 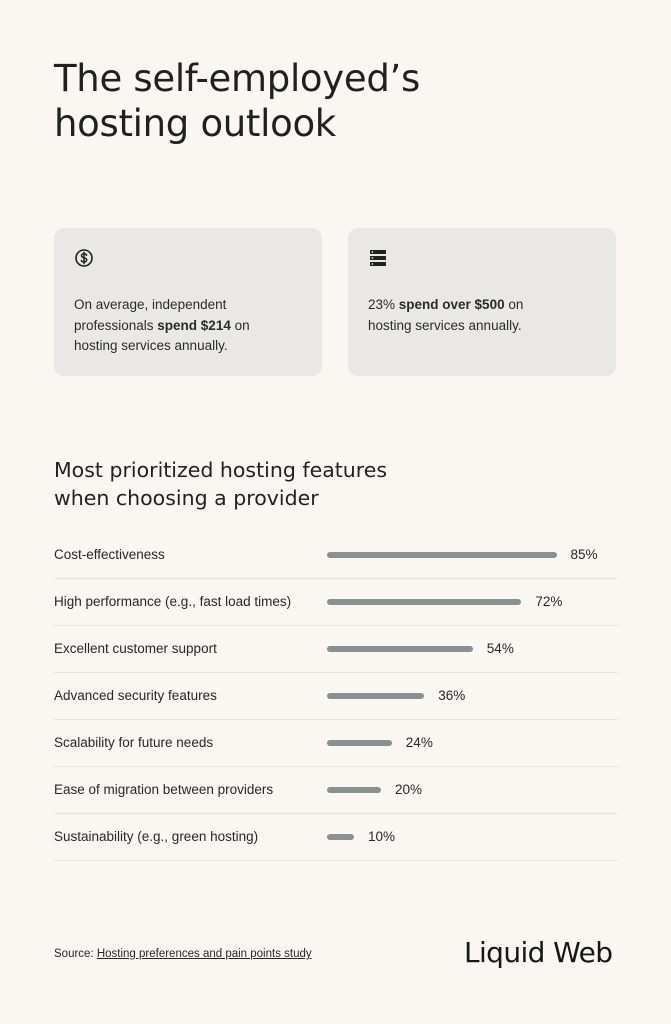 What do you see at coordinates (549, 601) in the screenshot?
I see `value-label: 72%` at bounding box center [549, 601].